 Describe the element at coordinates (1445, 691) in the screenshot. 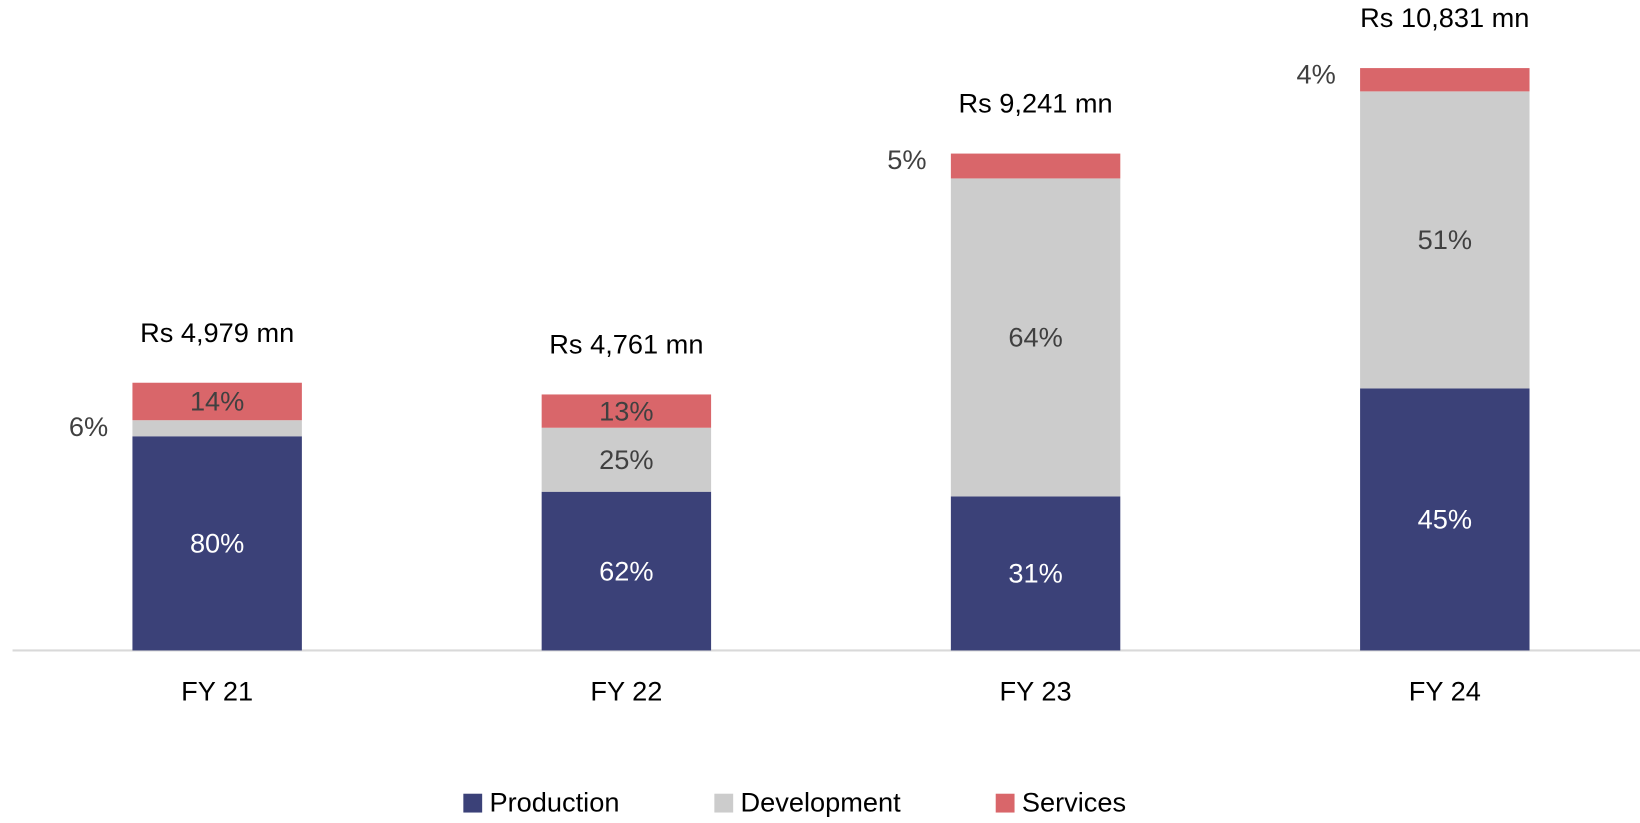

I see `x-tick-label: FY 24` at that location.